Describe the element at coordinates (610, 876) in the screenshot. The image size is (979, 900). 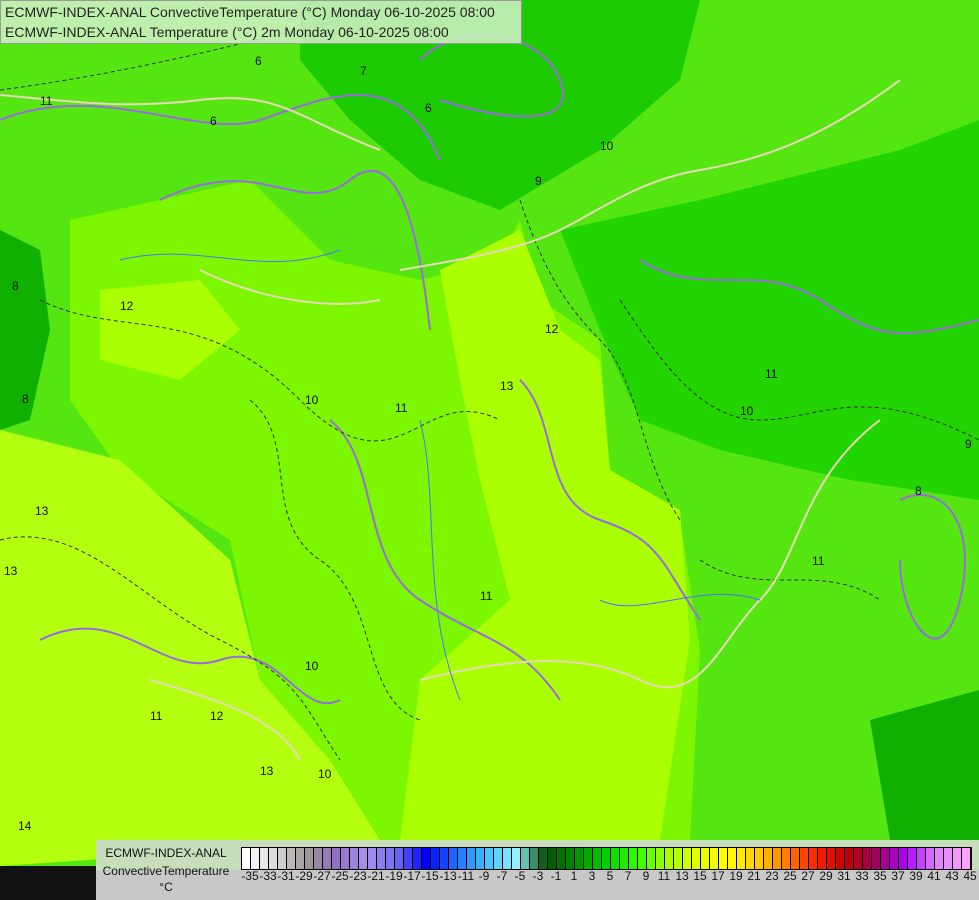
I see `colorbar-tick-label: 5` at that location.